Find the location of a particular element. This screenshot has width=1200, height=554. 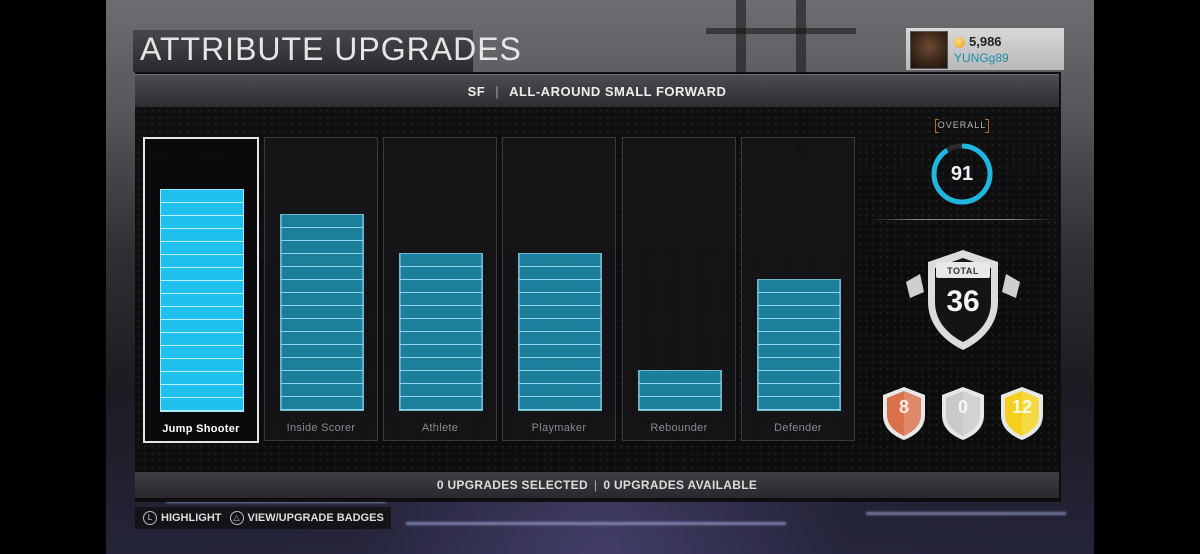

overall-rating: 91 is located at coordinates (962, 174).